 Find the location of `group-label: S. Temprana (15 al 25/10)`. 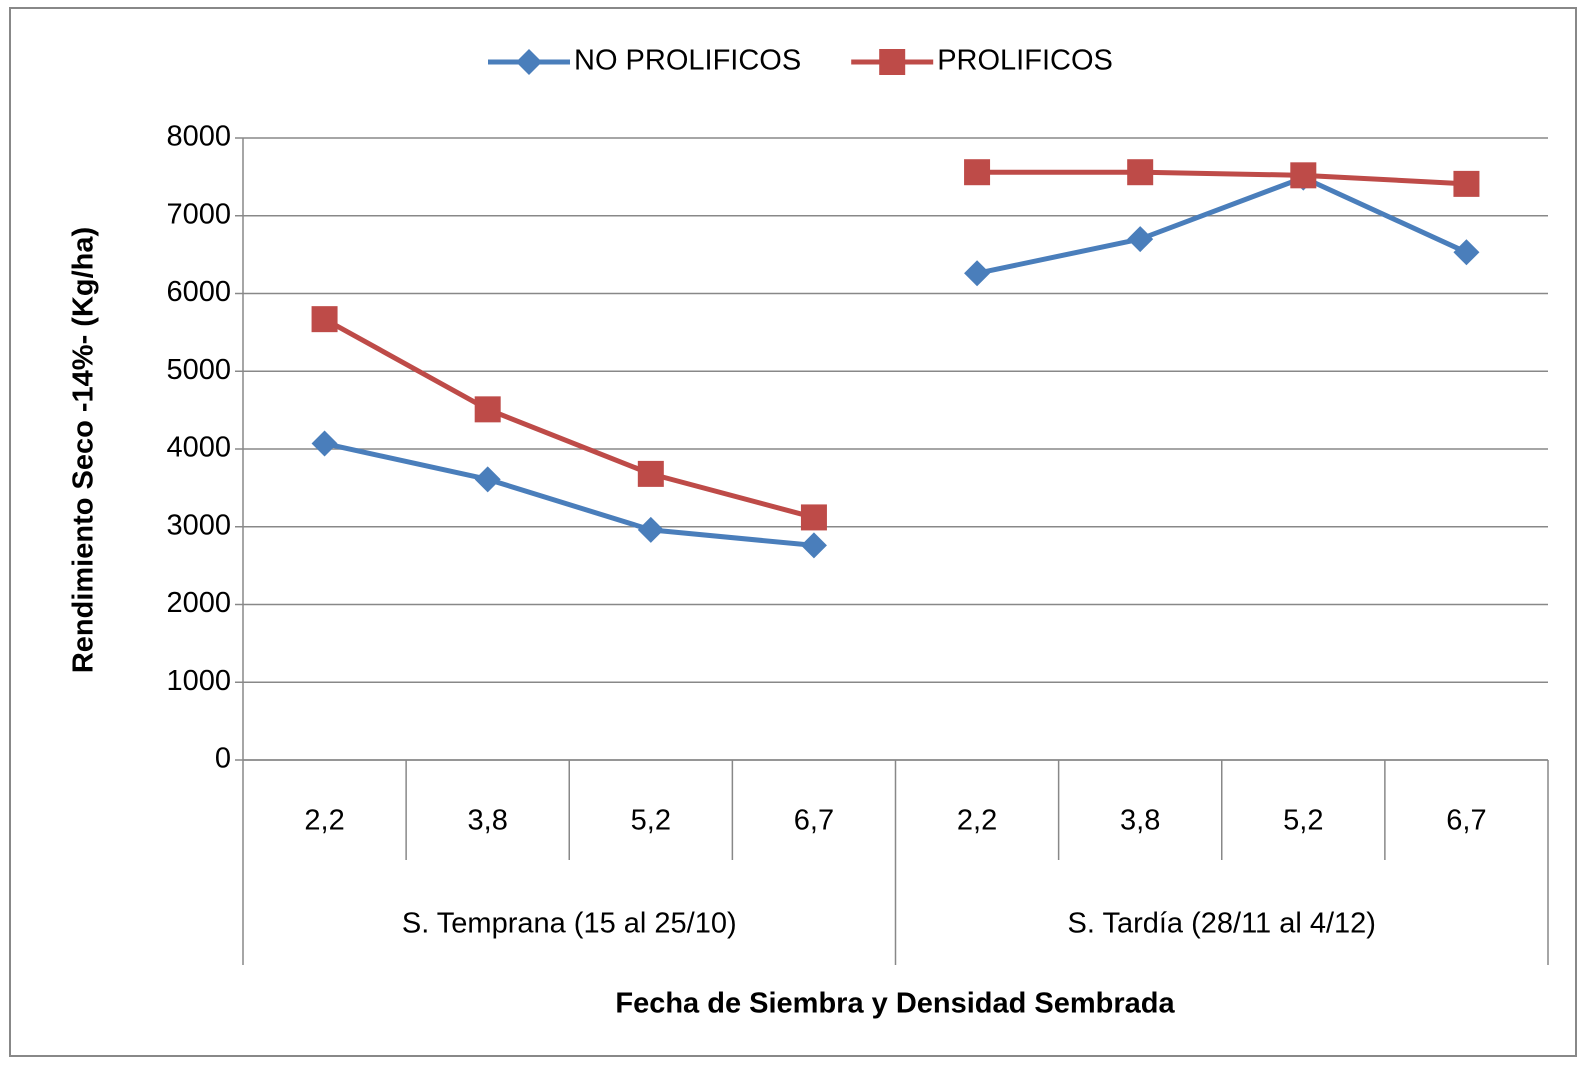

group-label: S. Temprana (15 al 25/10) is located at coordinates (569, 924).